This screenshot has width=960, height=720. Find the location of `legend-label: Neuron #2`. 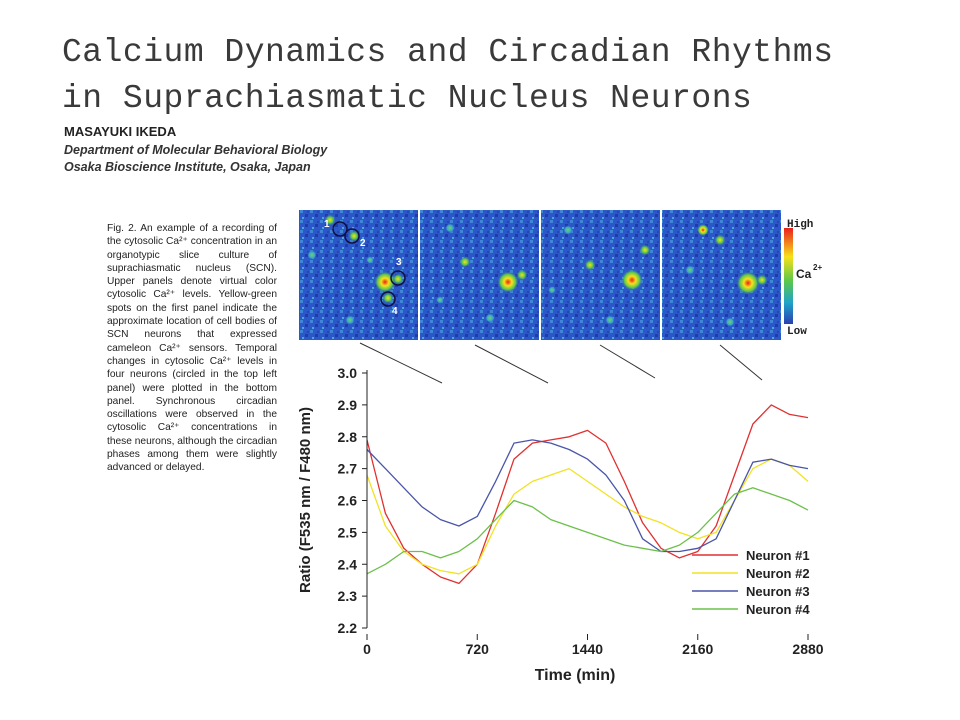

legend-label: Neuron #2 is located at coordinates (778, 573).